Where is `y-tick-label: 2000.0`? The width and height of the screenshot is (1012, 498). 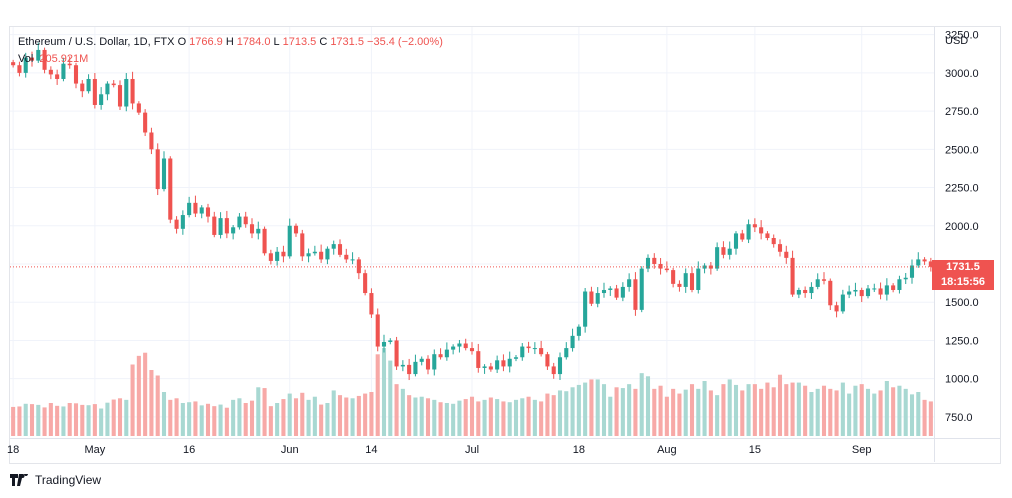 y-tick-label: 2000.0 is located at coordinates (962, 227).